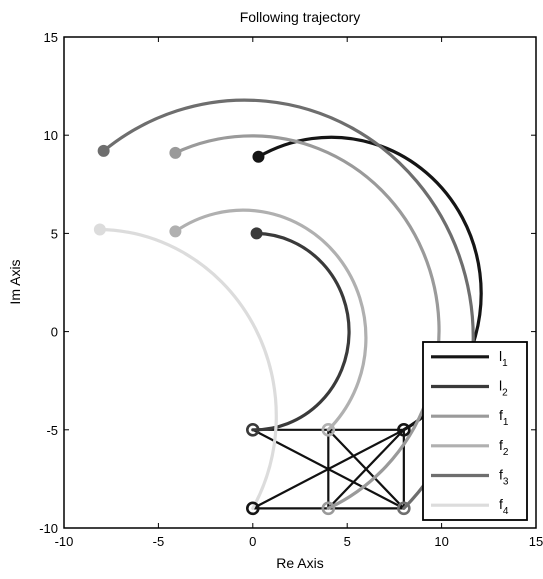 This screenshot has height=579, width=543. Describe the element at coordinates (301, 331) in the screenshot. I see `trajectory-l2` at that location.